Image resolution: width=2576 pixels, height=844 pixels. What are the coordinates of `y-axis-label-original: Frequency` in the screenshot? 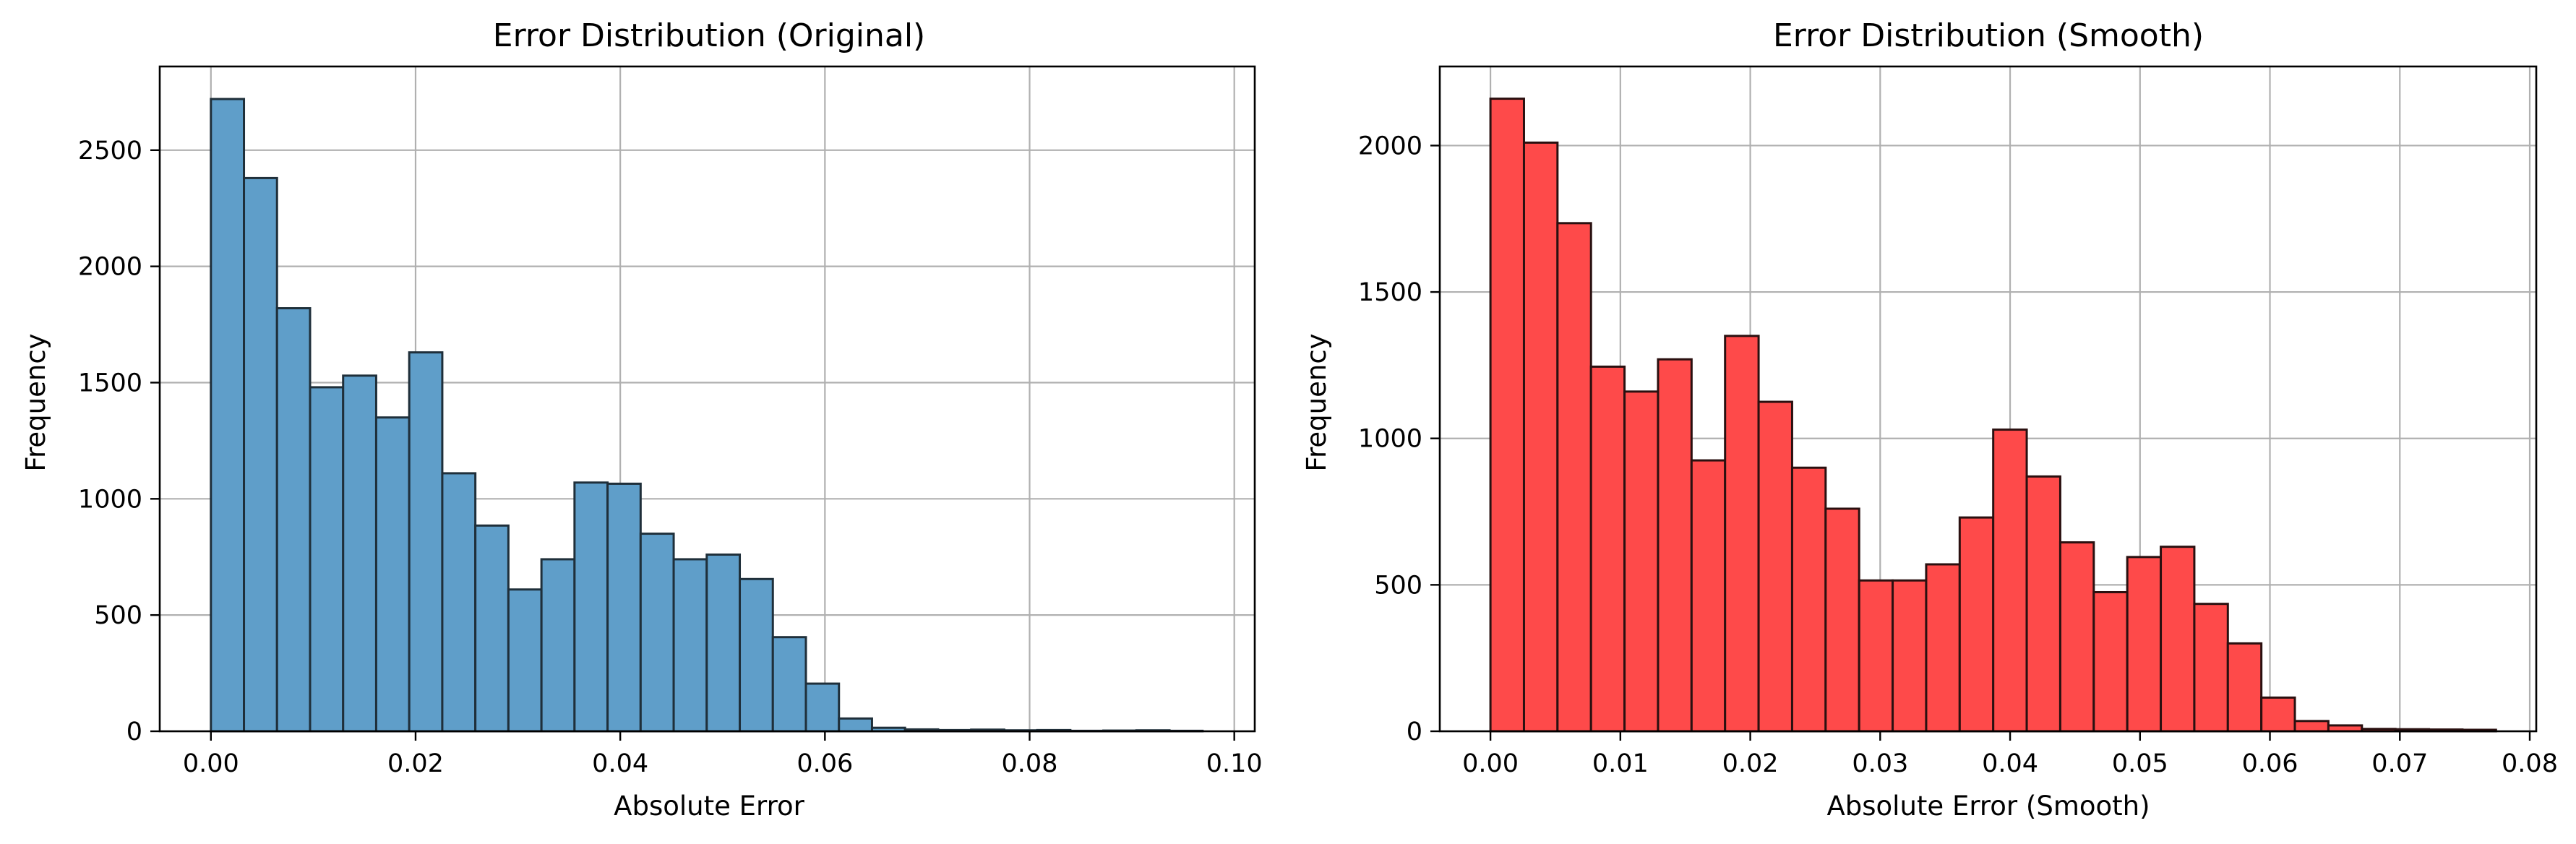 It's located at (36, 402).